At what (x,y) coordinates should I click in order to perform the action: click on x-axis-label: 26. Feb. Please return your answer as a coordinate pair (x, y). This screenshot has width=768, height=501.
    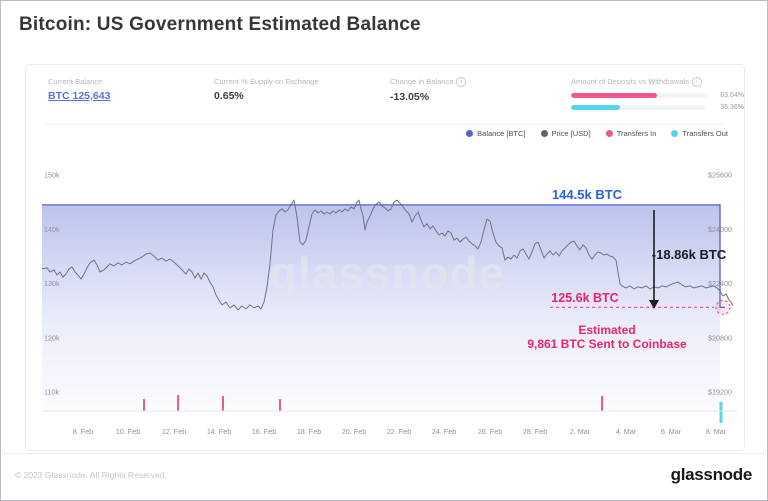
    Looking at the image, I should click on (490, 431).